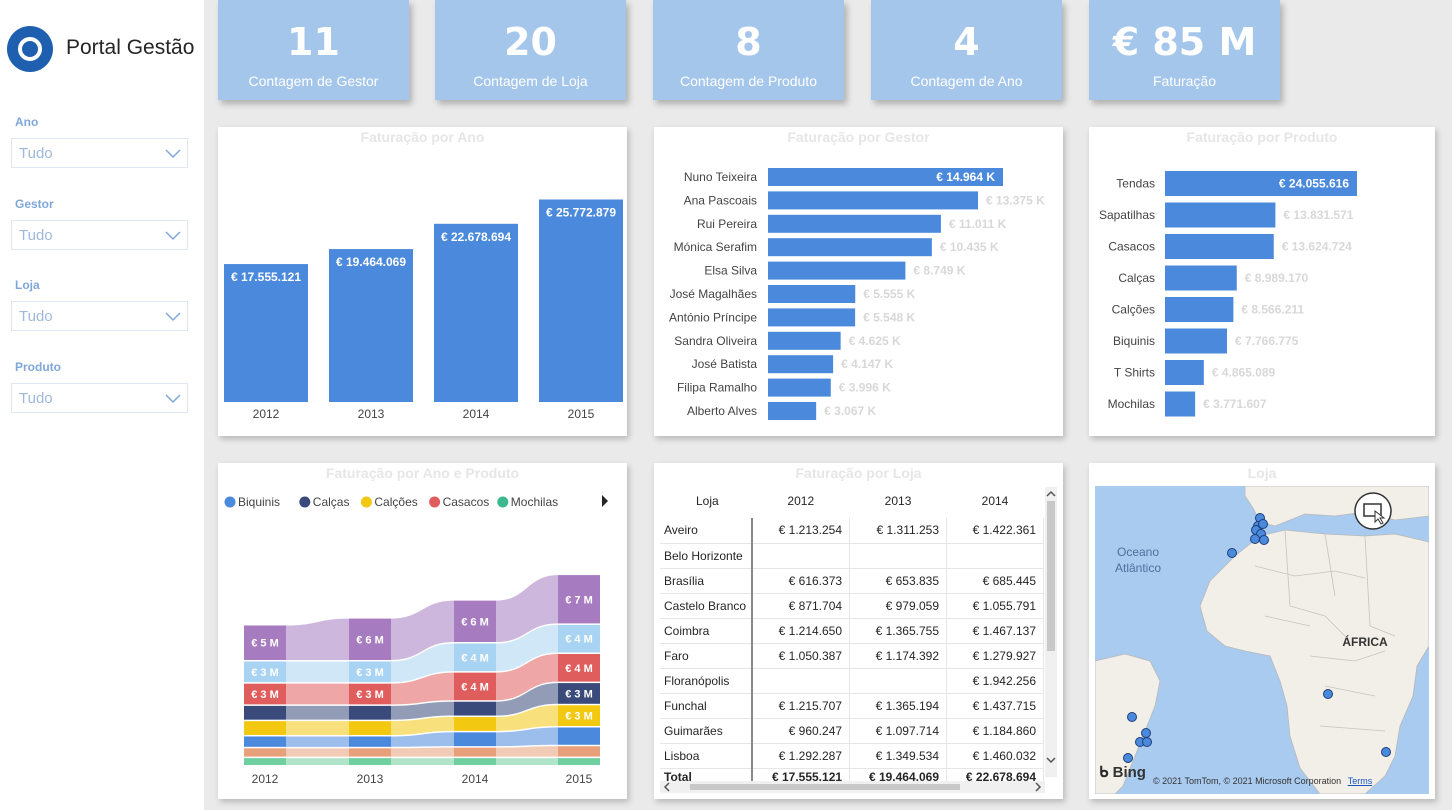 The width and height of the screenshot is (1452, 810). I want to click on segment-Casacos-2012, so click(265, 694).